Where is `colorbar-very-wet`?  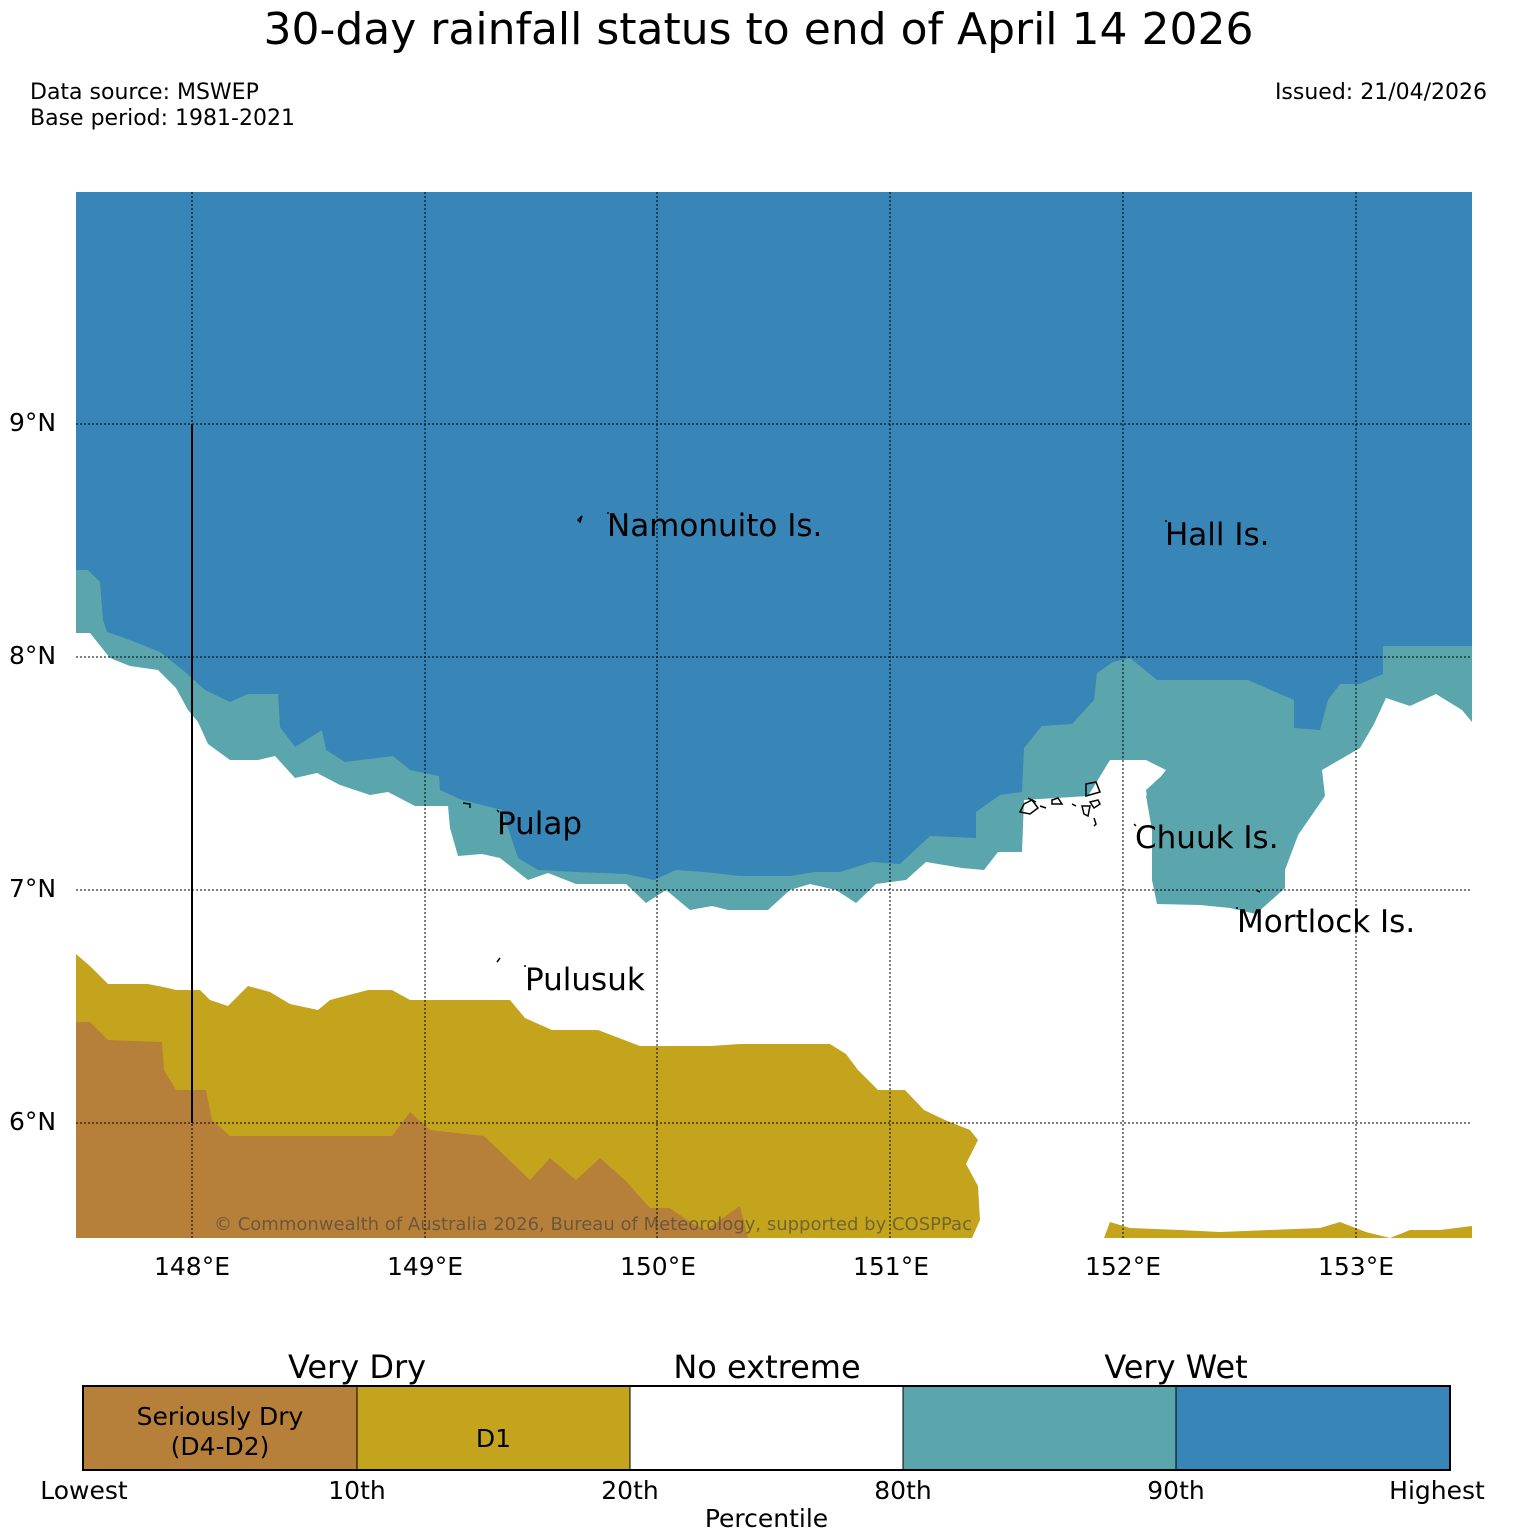
colorbar-very-wet is located at coordinates (1313, 1428).